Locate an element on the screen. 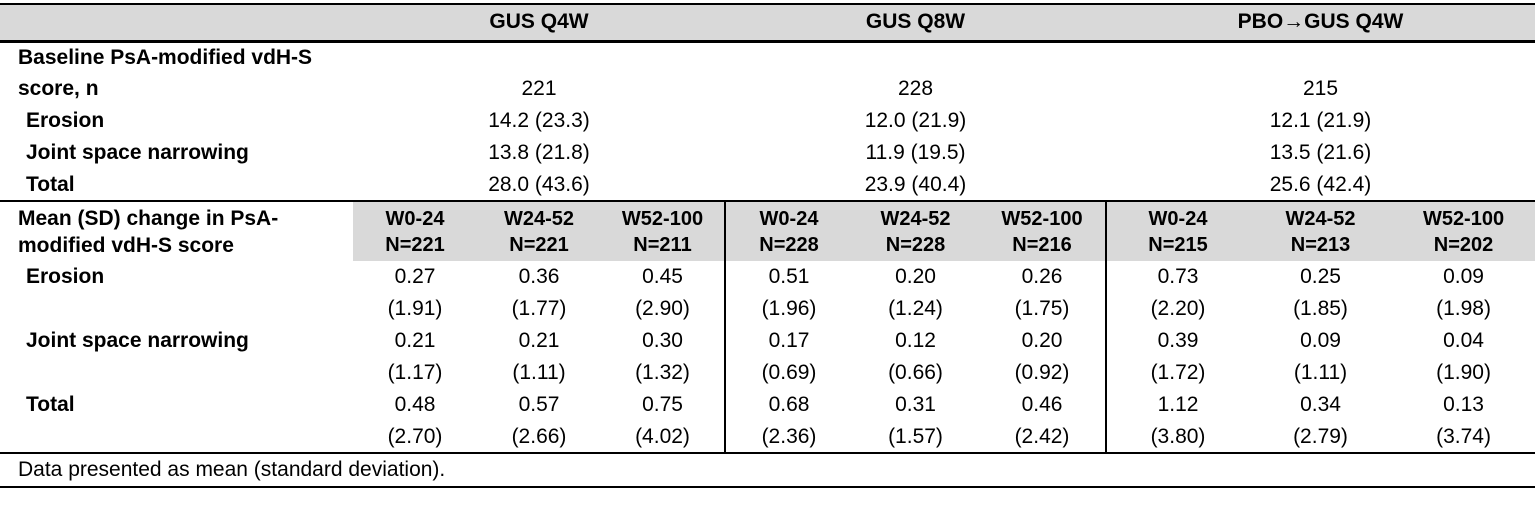 The width and height of the screenshot is (1535, 512). sd-value: (2.90) is located at coordinates (662, 308).